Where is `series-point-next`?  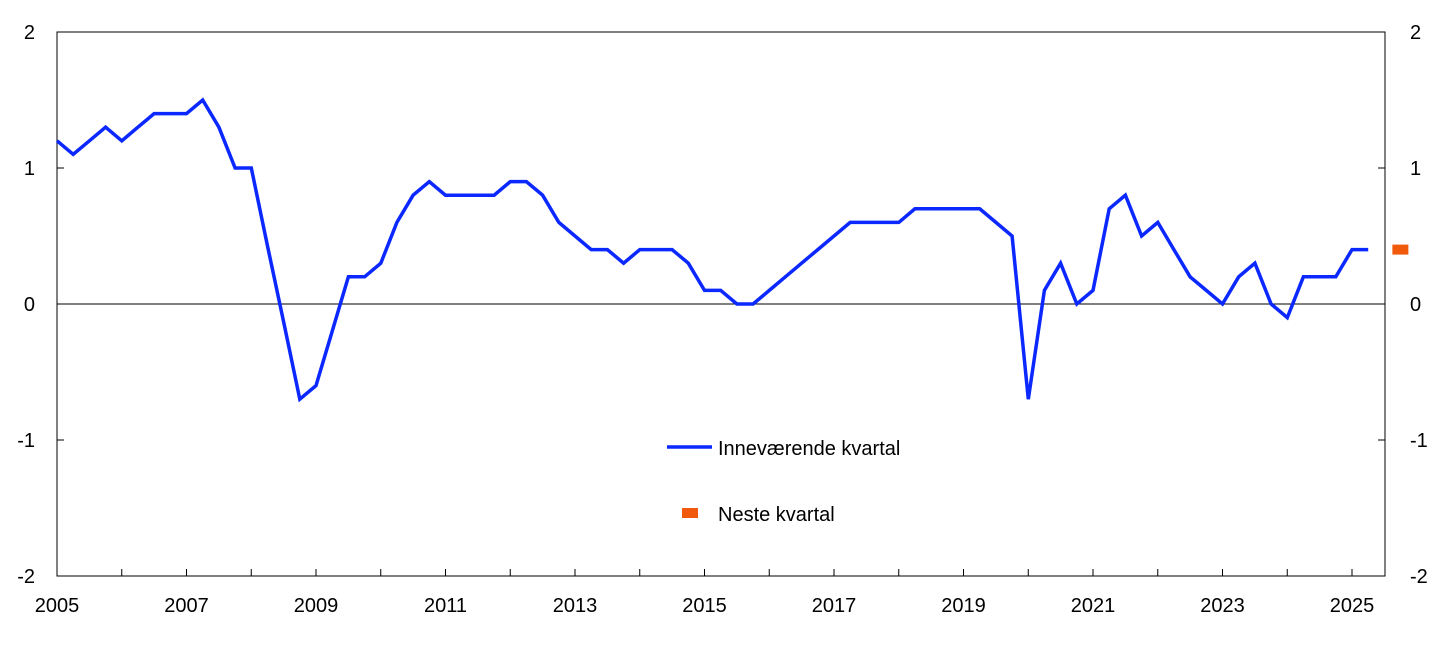 series-point-next is located at coordinates (1400, 249).